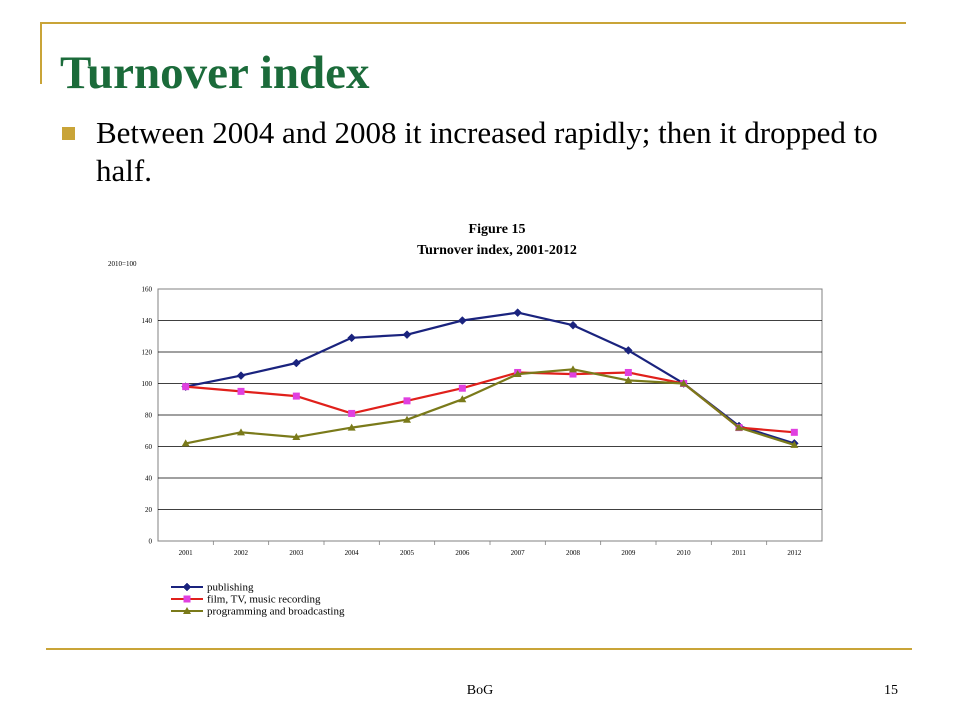  Describe the element at coordinates (739, 553) in the screenshot. I see `x-tick-label: 2011` at that location.